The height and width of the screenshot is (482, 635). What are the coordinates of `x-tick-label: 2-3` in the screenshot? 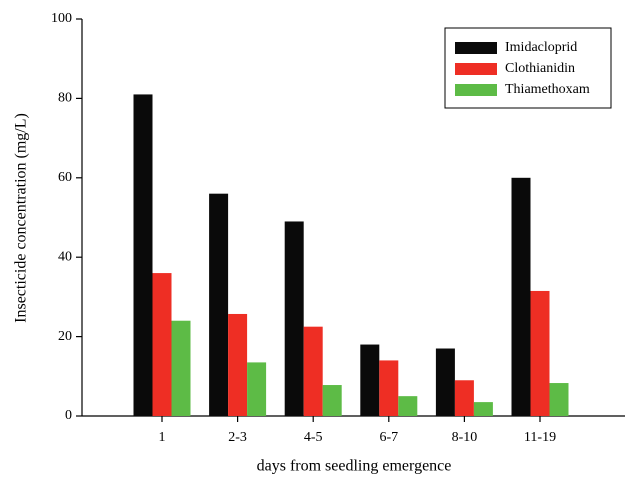 It's located at (237, 437).